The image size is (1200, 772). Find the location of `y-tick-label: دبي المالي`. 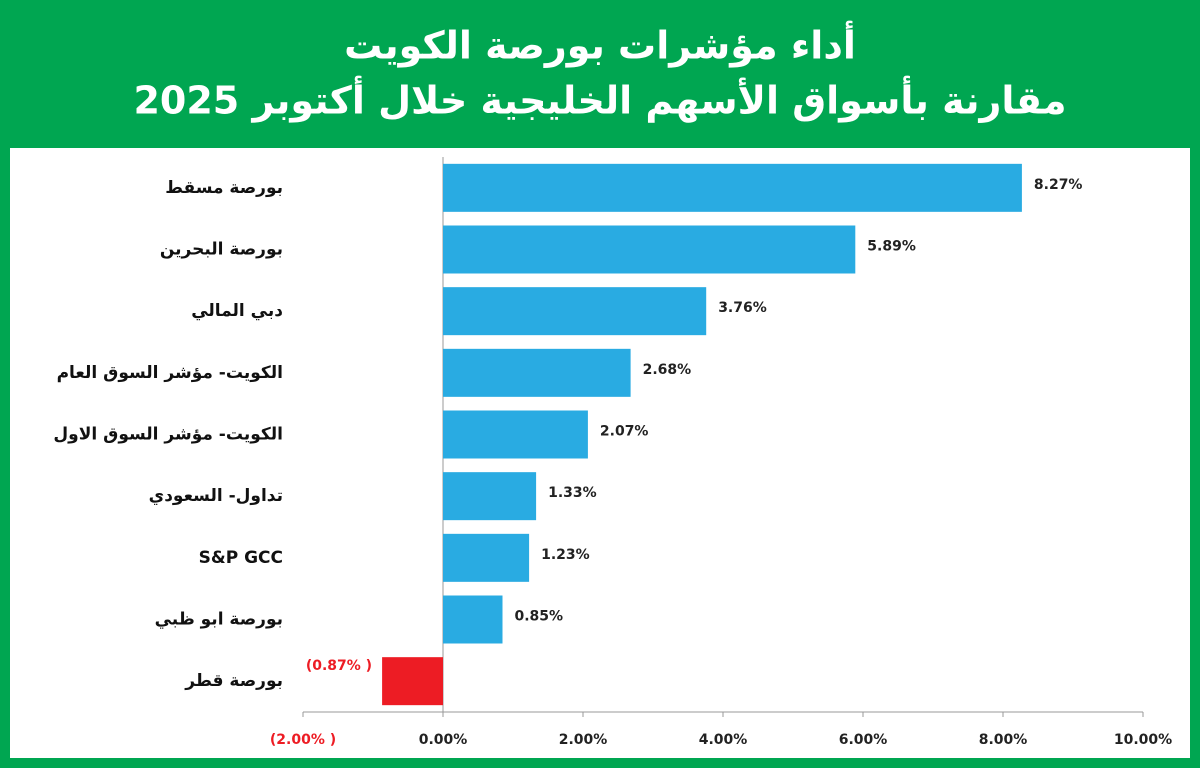

y-tick-label: دبي المالي is located at coordinates (237, 311).